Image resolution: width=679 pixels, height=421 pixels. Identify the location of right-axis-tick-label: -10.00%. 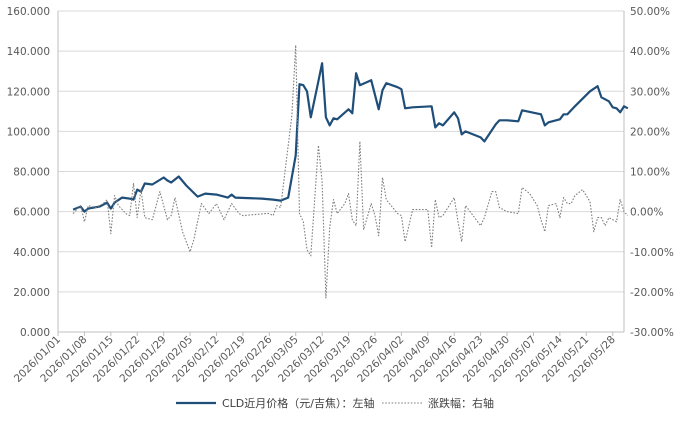
(652, 253).